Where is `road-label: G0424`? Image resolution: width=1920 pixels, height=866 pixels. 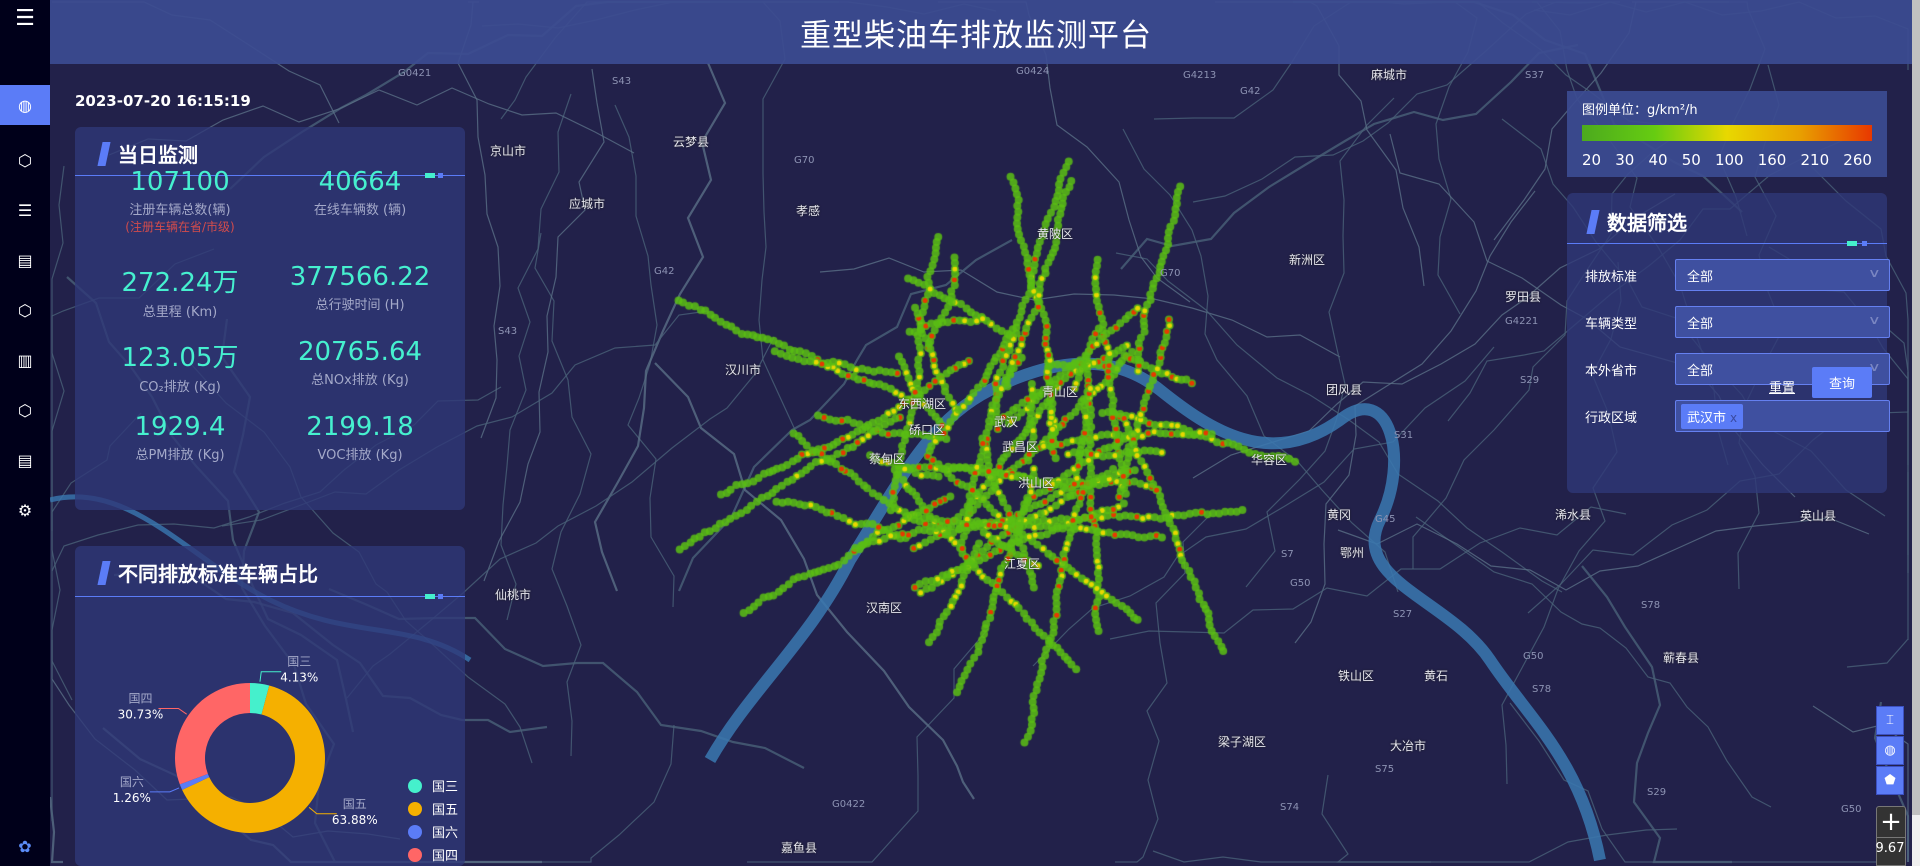 road-label: G0424 is located at coordinates (1033, 71).